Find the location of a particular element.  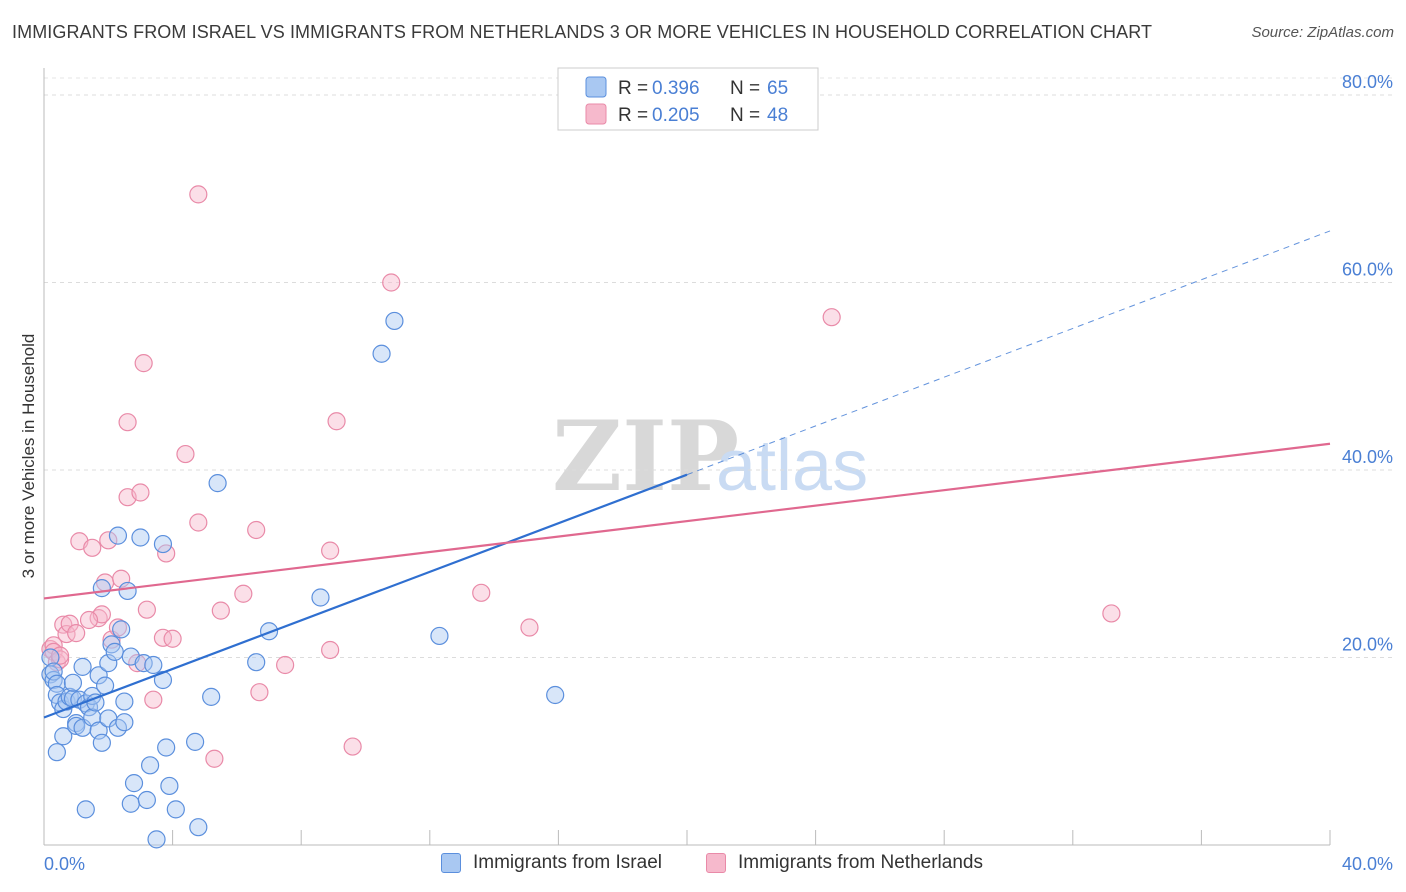

x-tick-label: 0.0% is located at coordinates (64, 864).